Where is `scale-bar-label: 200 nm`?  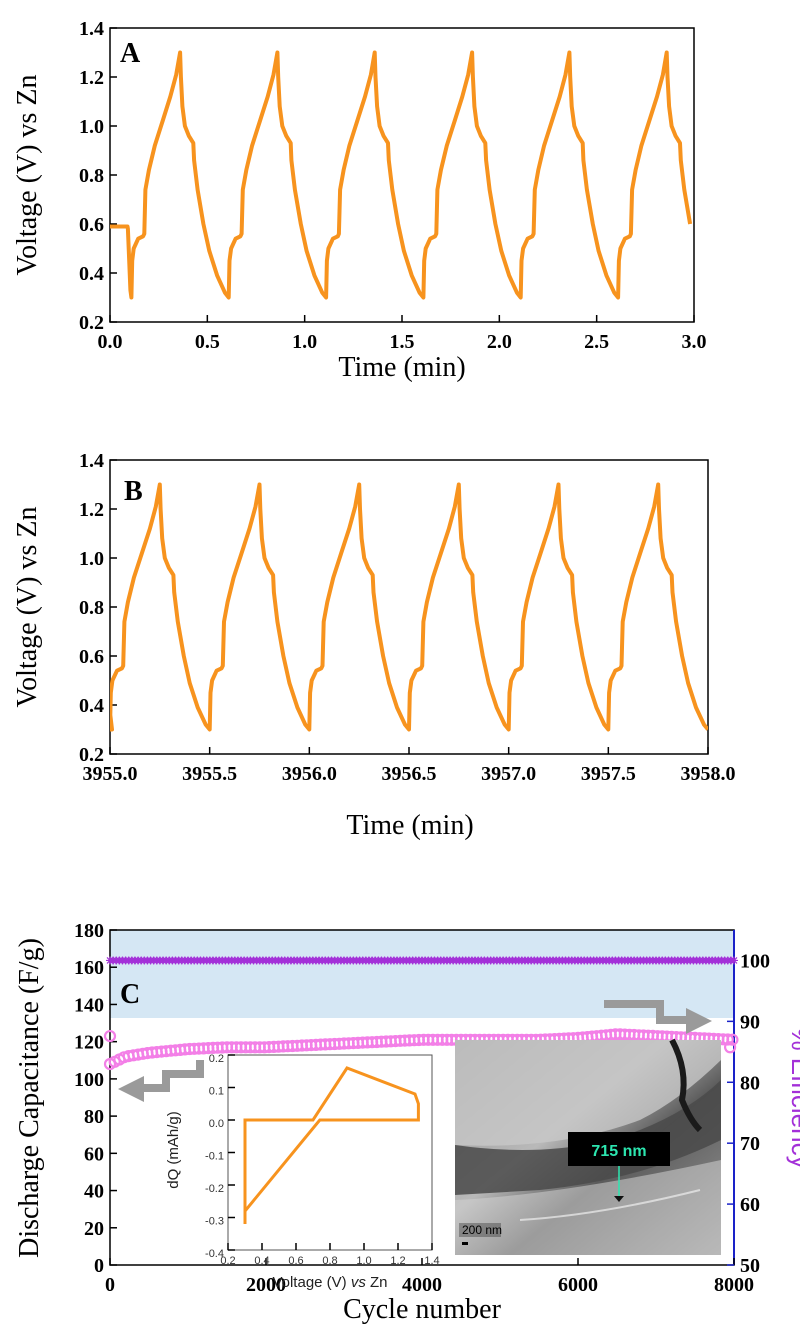 scale-bar-label: 200 nm is located at coordinates (482, 1230).